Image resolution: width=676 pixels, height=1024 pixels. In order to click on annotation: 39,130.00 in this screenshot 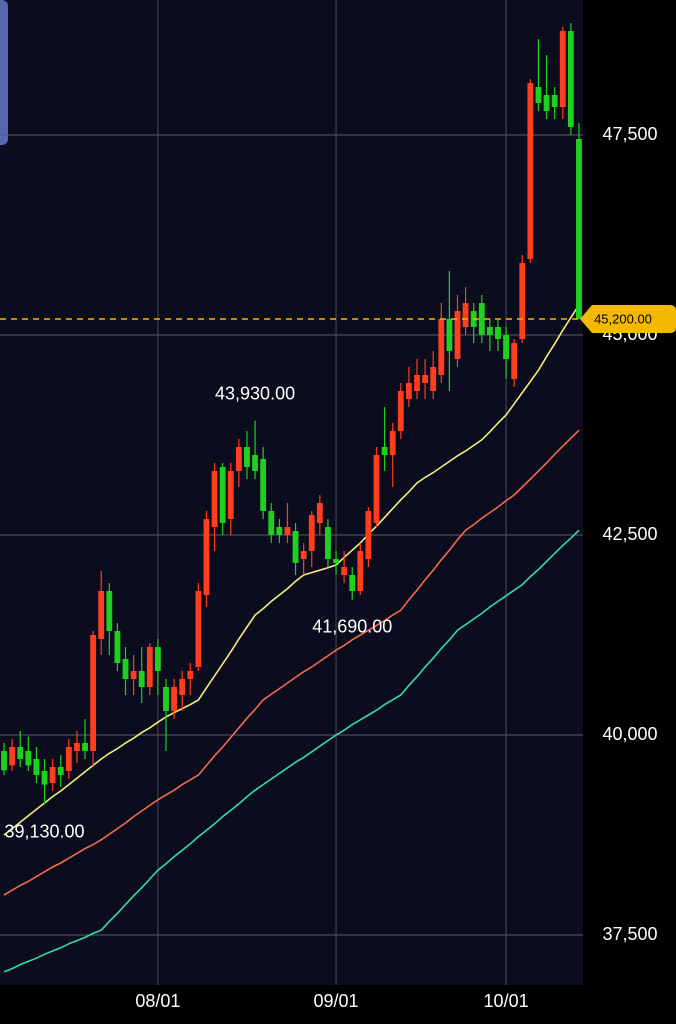, I will do `click(44, 831)`.